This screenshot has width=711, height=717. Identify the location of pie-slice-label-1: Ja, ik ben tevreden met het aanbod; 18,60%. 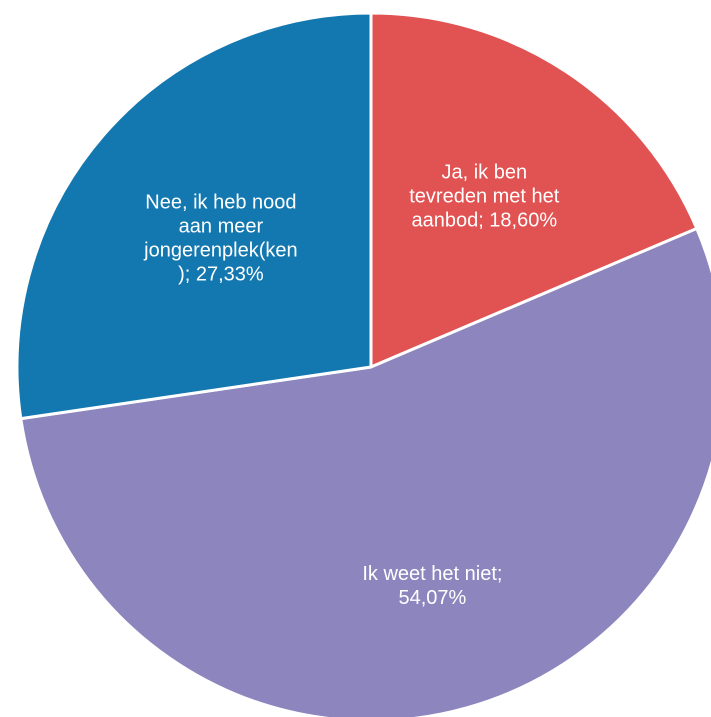
(484, 197).